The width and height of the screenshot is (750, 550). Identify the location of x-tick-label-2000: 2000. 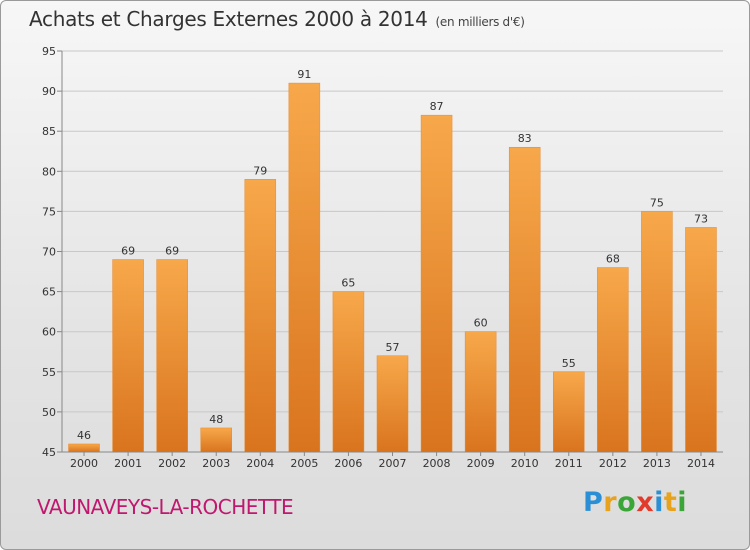
(84, 463).